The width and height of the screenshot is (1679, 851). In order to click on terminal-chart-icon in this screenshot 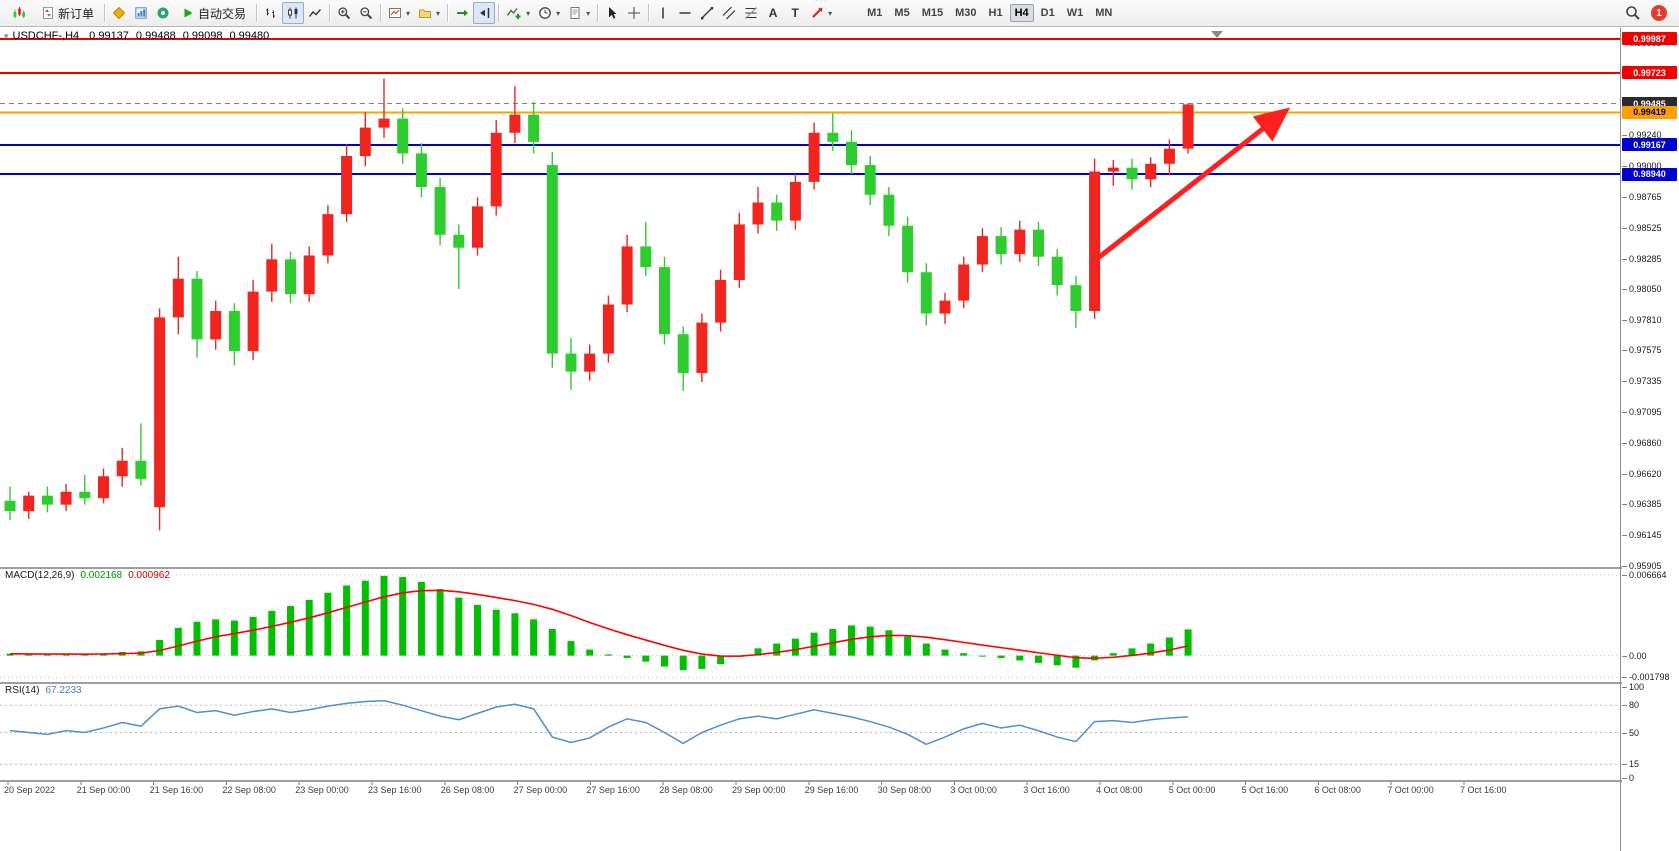, I will do `click(19, 13)`.